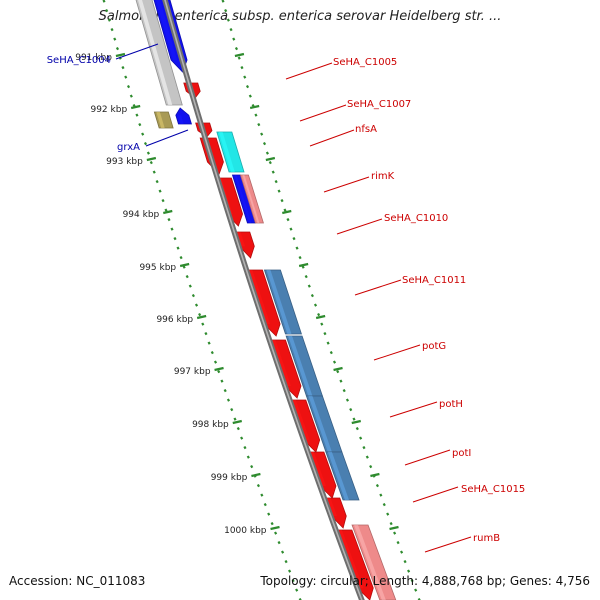 This screenshot has width=600, height=600. I want to click on kbp-tick-label: 996 kbp, so click(174, 320).